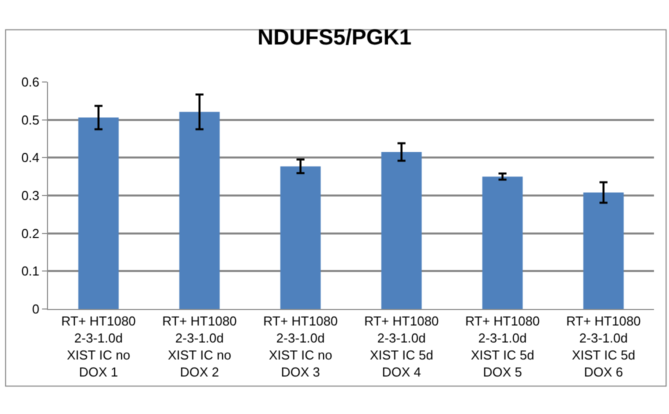  I want to click on chart-title: NDUFS5/PGK1, so click(334, 37).